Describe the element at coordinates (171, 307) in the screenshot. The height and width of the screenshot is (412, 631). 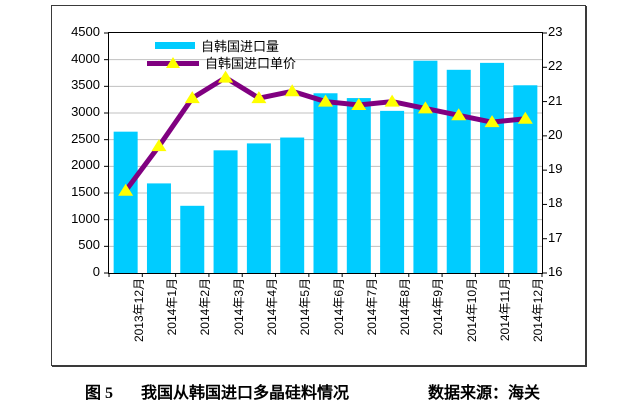
I see `x-axis-label: 2014年1月` at that location.